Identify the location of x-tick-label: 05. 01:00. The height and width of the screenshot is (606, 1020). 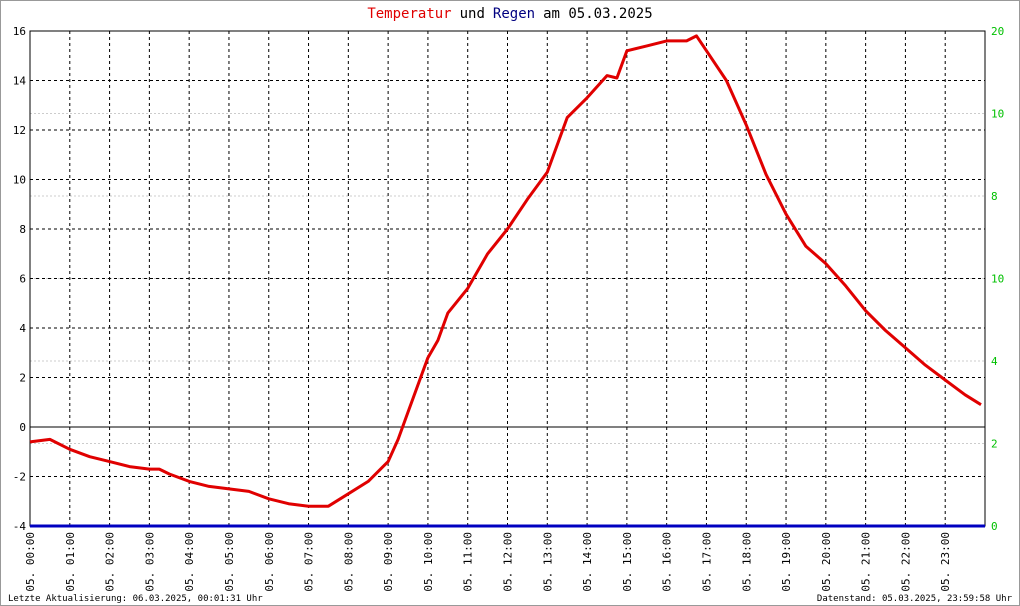
(70, 562).